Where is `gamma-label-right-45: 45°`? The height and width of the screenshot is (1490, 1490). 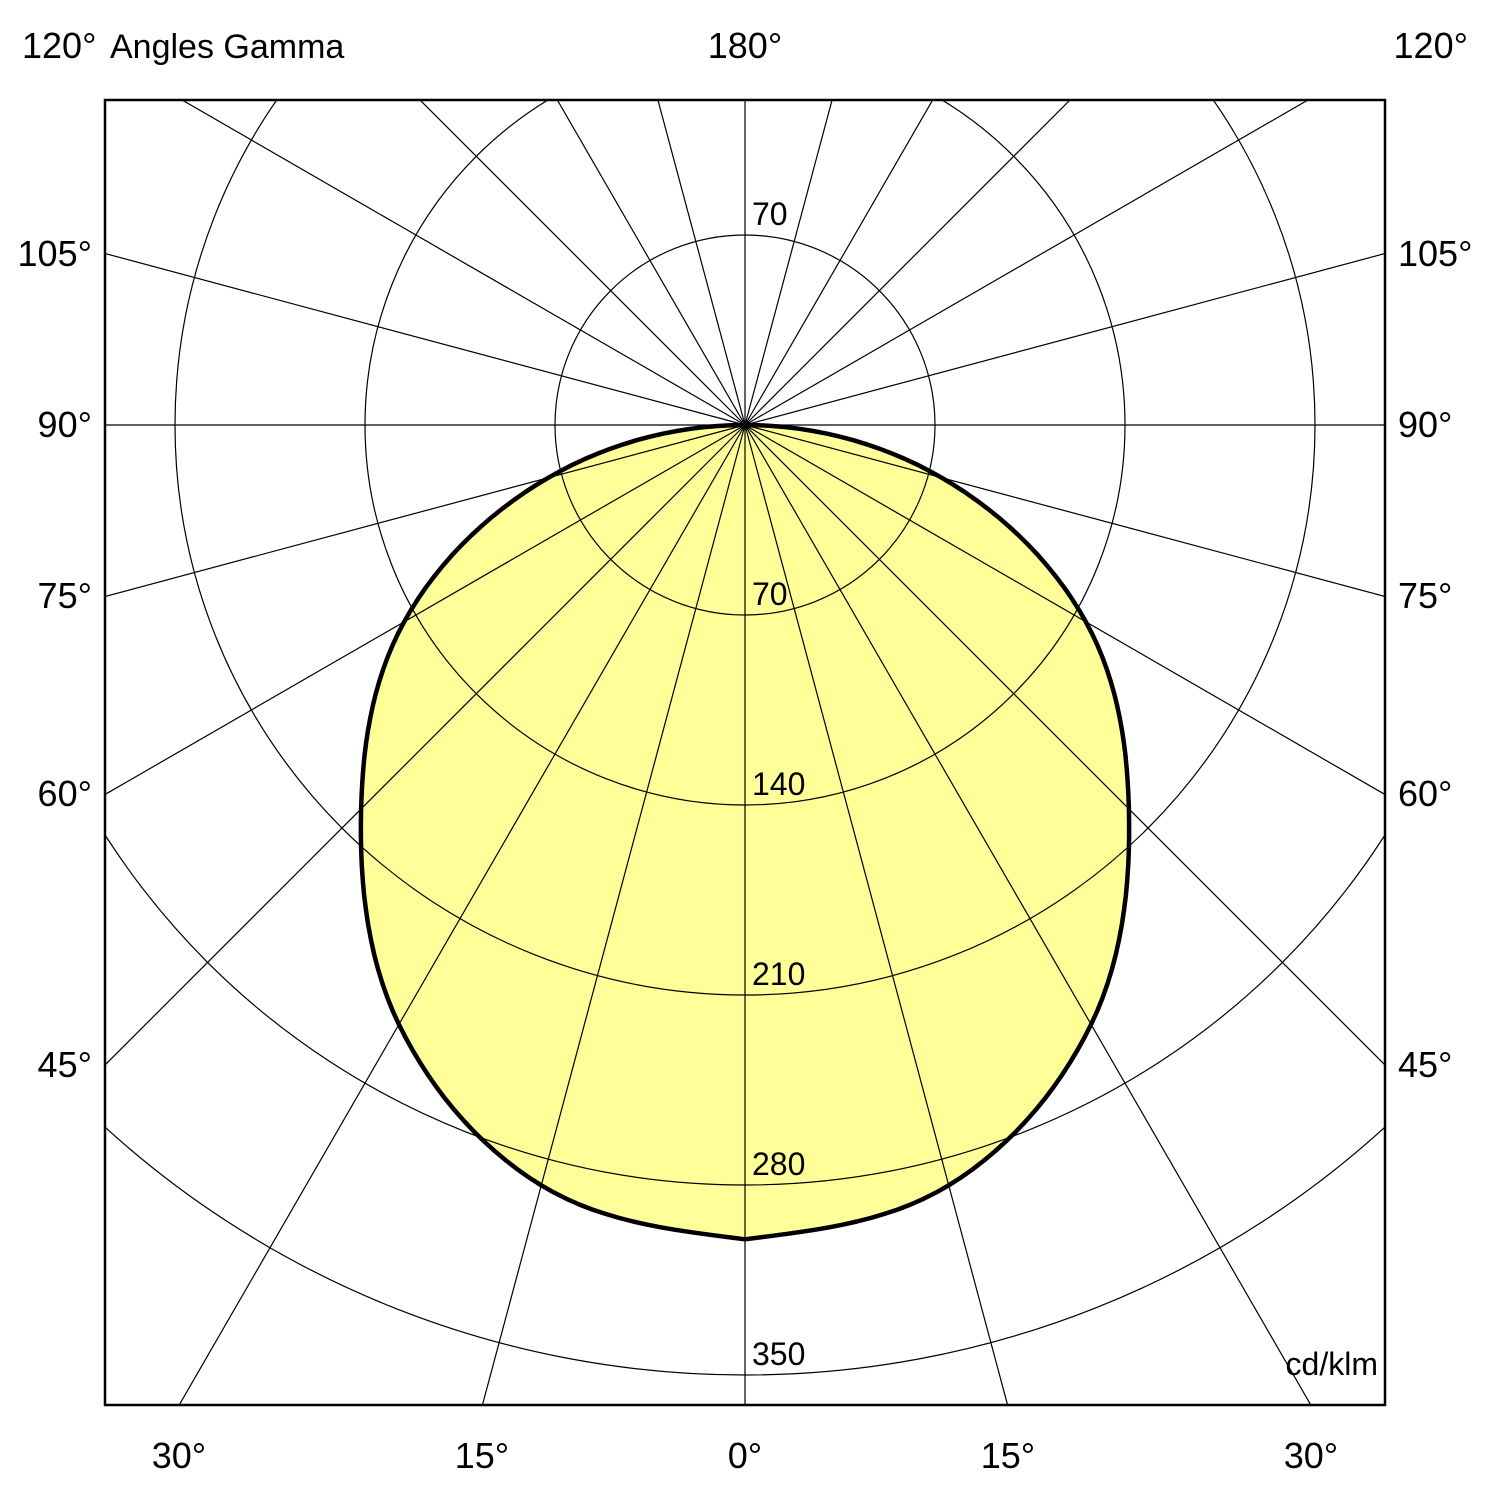 gamma-label-right-45: 45° is located at coordinates (1425, 1064).